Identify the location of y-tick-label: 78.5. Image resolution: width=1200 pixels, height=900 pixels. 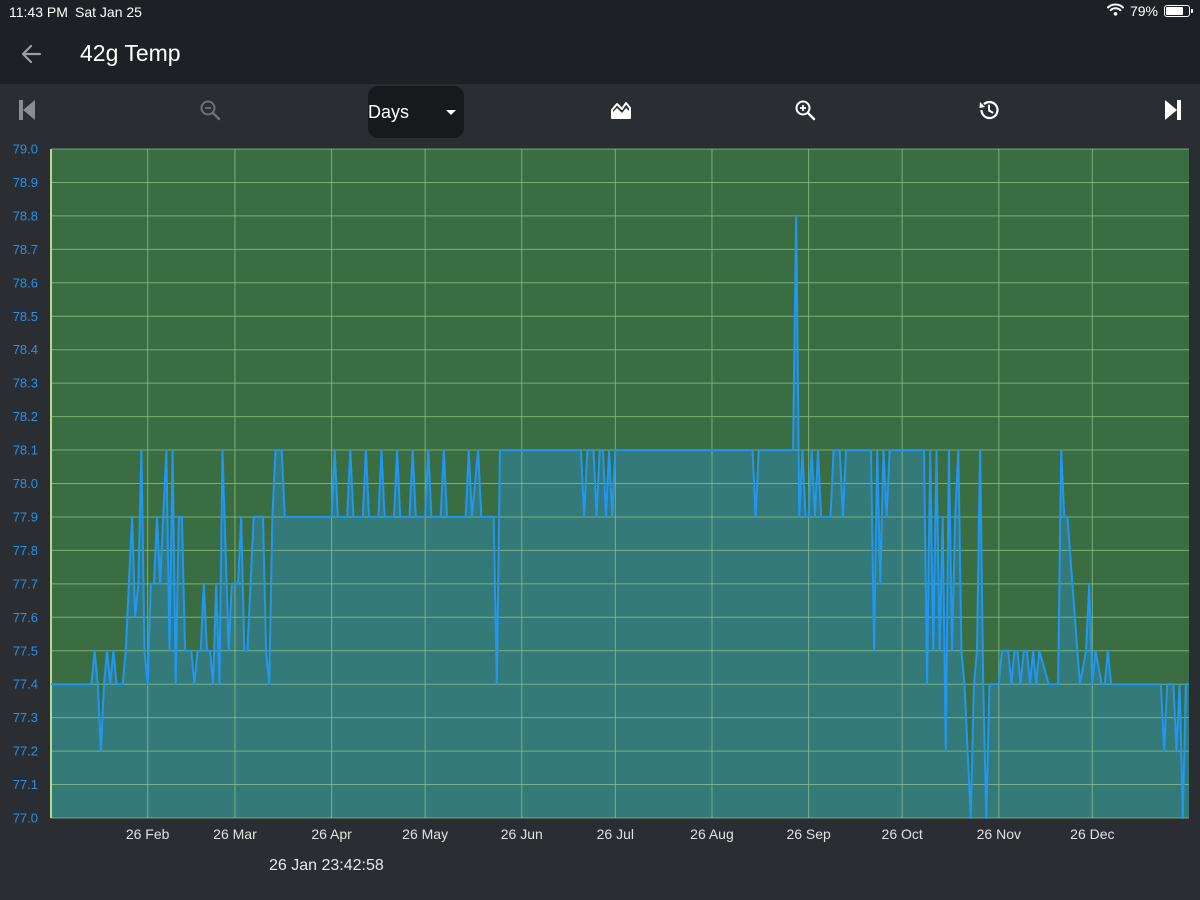
(25, 316).